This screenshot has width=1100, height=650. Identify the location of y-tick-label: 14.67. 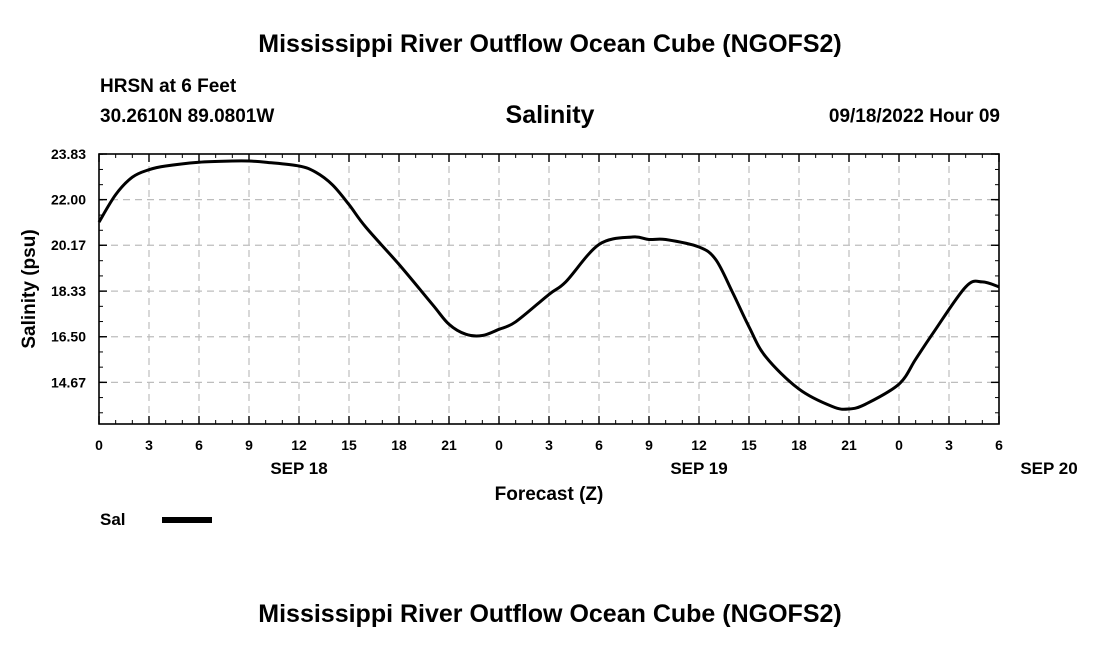
(68, 382).